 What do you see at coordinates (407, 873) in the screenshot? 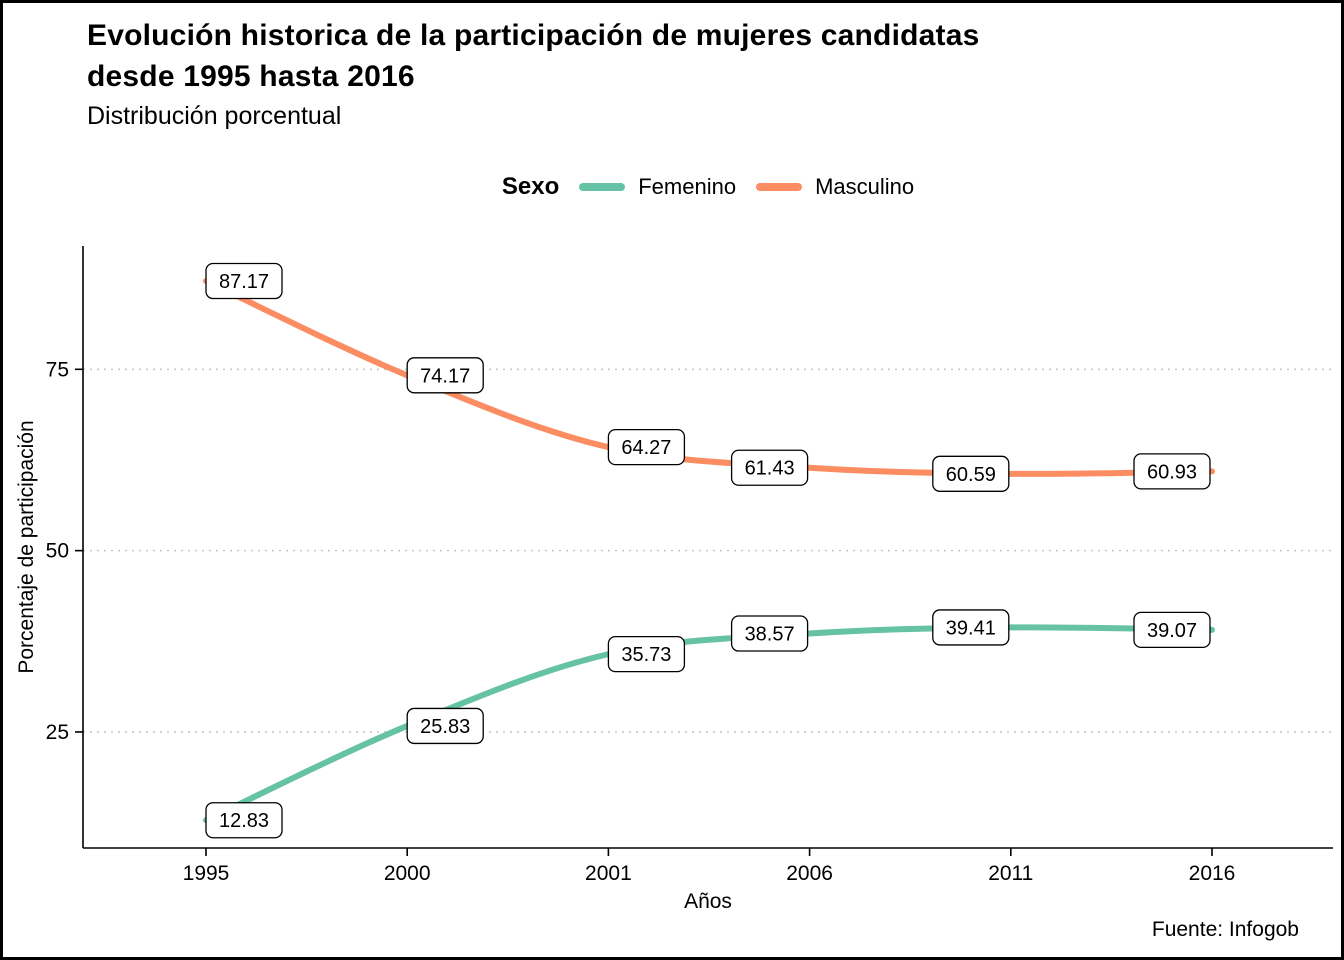
I see `x-tick-label: 2000` at bounding box center [407, 873].